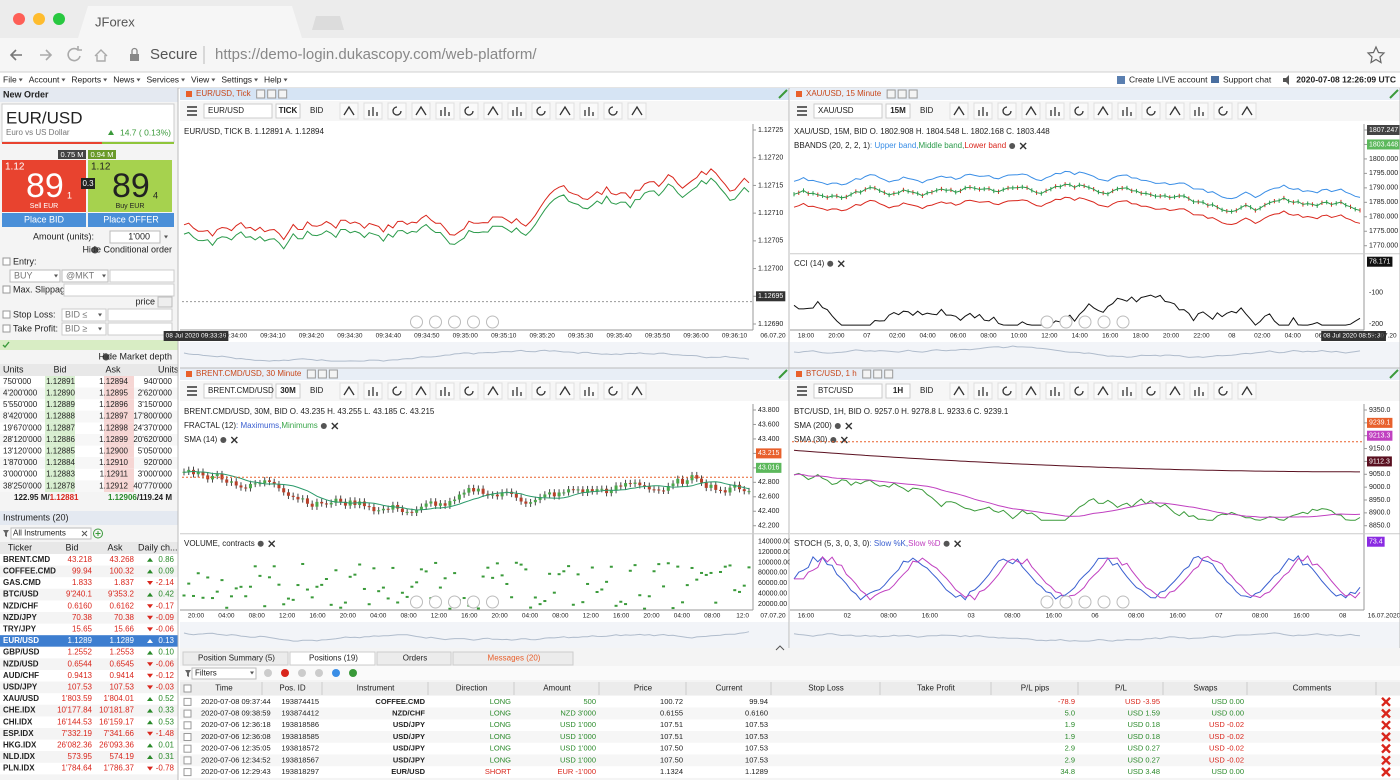  What do you see at coordinates (135, 237) in the screenshot?
I see `amount-input` at bounding box center [135, 237].